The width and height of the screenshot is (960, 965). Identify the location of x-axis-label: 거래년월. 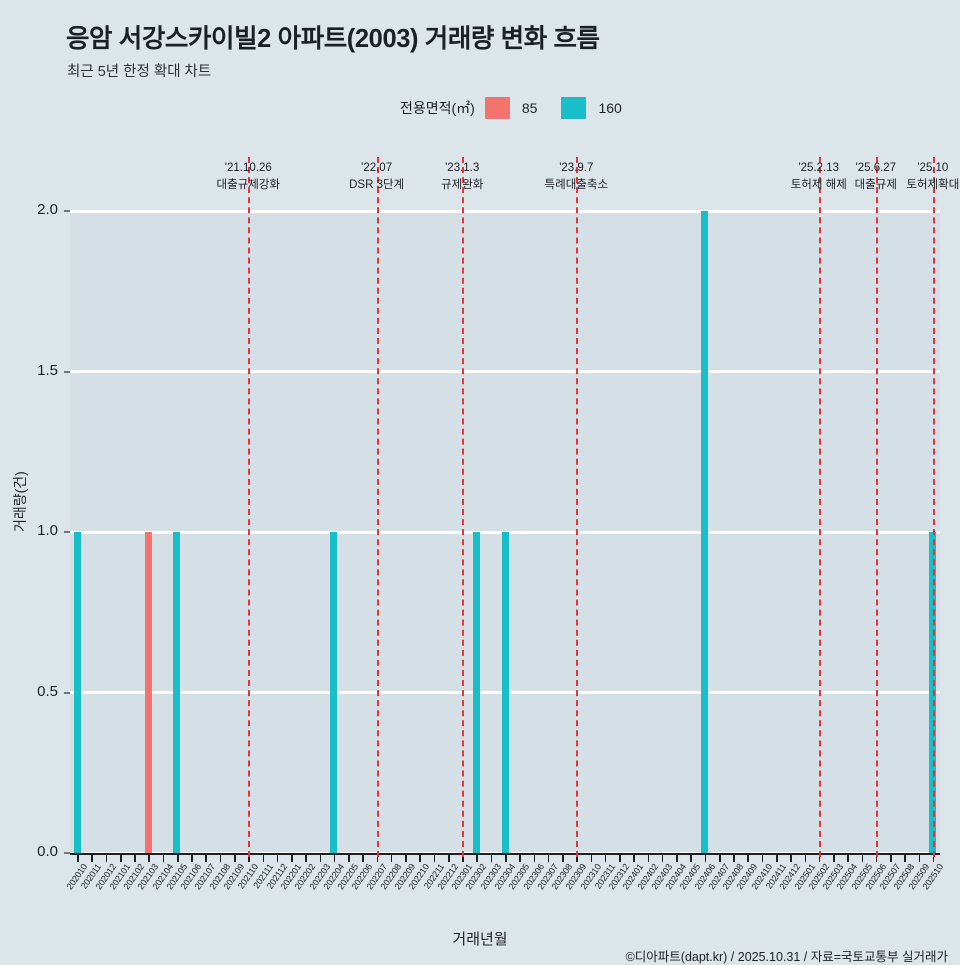
(480, 939).